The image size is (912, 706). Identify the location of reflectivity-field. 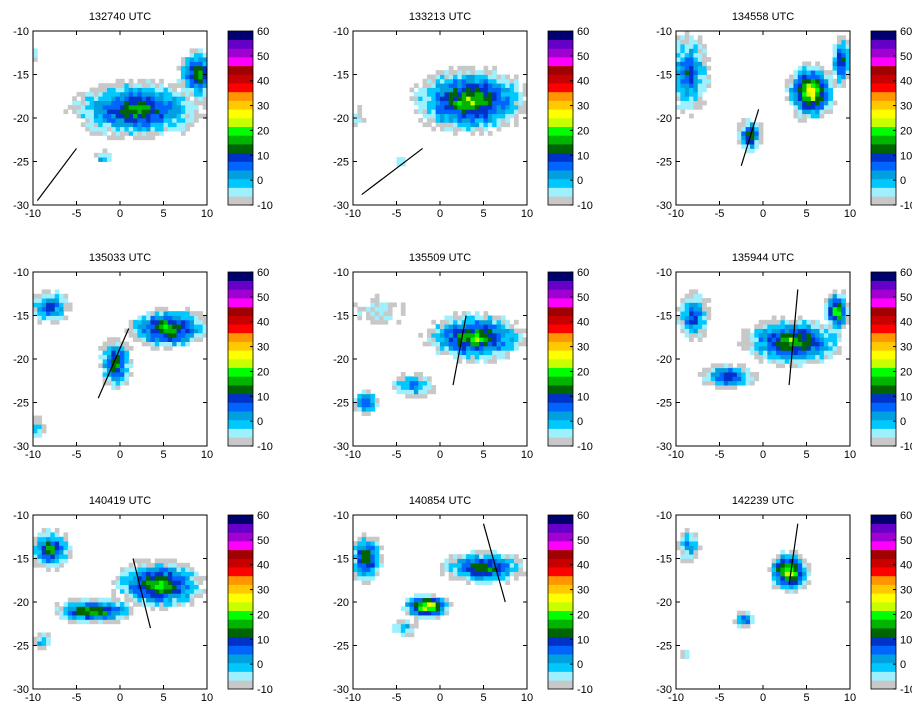
(120, 363).